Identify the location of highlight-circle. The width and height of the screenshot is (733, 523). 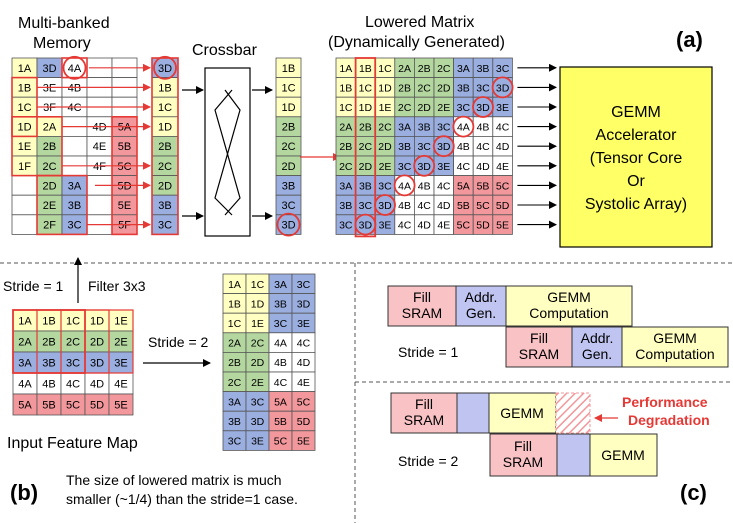
(502, 87).